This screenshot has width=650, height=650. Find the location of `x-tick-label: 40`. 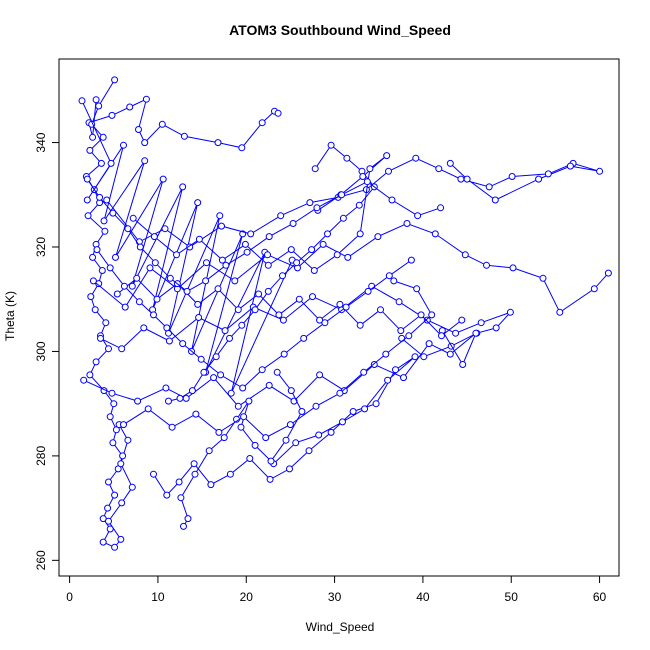

x-tick-label: 40 is located at coordinates (423, 597).